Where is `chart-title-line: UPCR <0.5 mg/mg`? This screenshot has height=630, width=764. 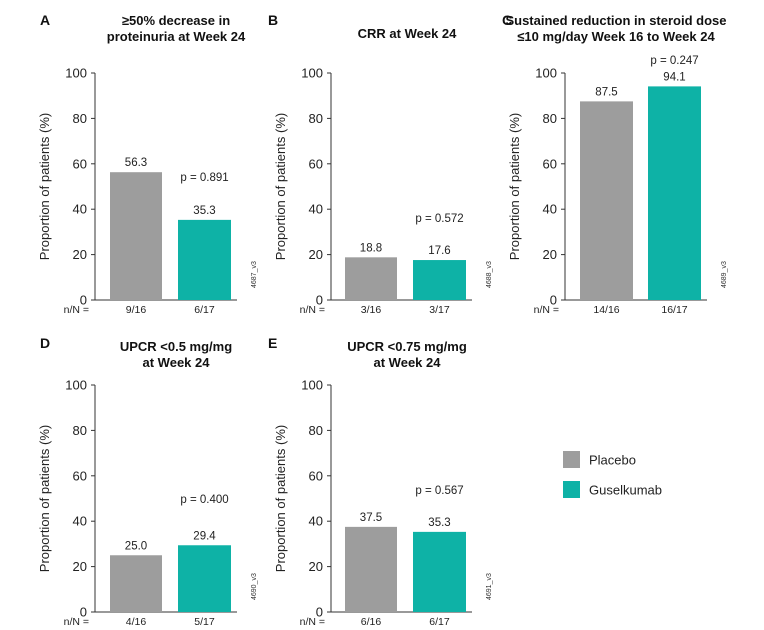
chart-title-line: UPCR <0.5 mg/mg is located at coordinates (176, 346).